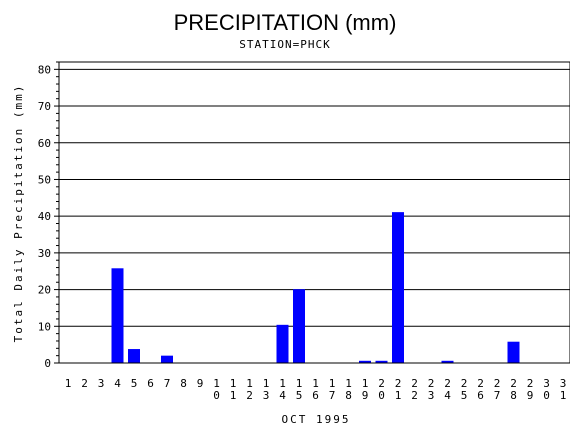 This screenshot has height=430, width=570. What do you see at coordinates (44, 69) in the screenshot?
I see `y-tick-label: 80` at bounding box center [44, 69].